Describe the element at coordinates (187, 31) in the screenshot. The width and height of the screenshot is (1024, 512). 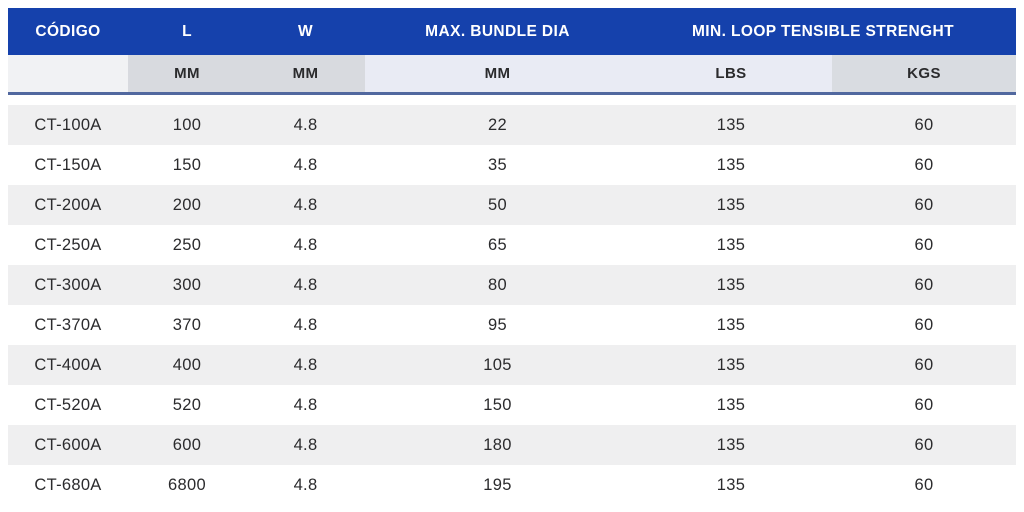
I see `header-length: L` at that location.